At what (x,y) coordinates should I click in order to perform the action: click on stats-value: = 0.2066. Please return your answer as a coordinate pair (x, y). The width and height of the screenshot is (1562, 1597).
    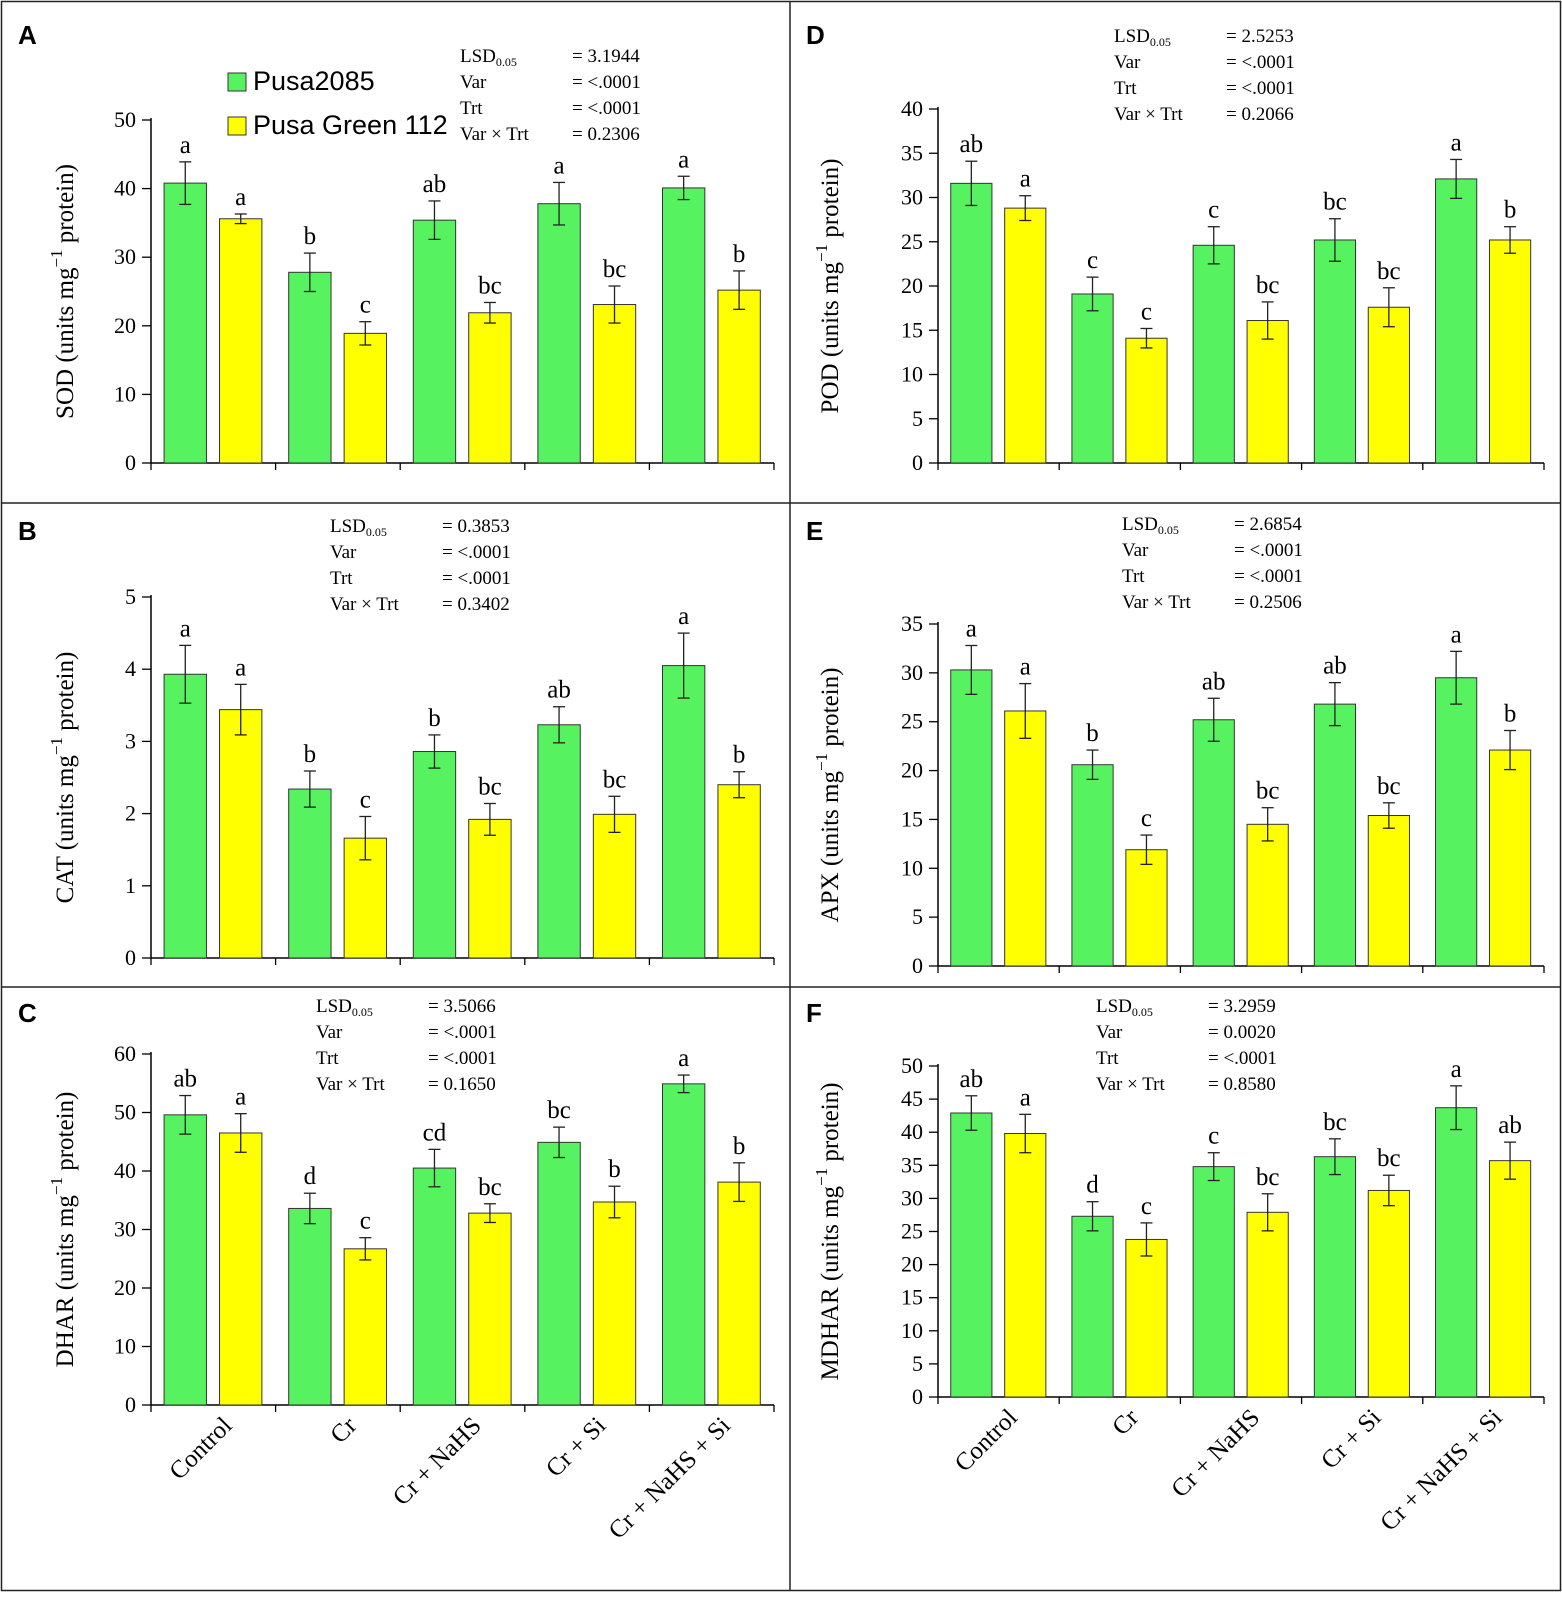
    Looking at the image, I should click on (1260, 114).